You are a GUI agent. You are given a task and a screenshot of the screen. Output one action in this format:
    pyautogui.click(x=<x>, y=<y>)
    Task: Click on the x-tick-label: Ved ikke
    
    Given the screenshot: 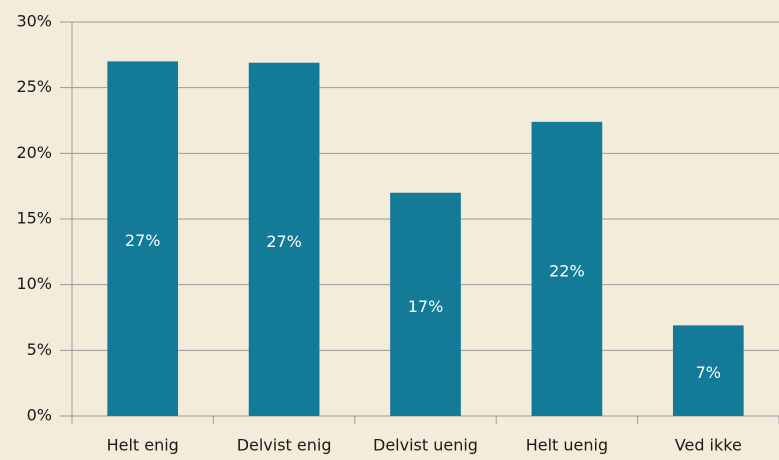 What is the action you would take?
    pyautogui.click(x=708, y=445)
    